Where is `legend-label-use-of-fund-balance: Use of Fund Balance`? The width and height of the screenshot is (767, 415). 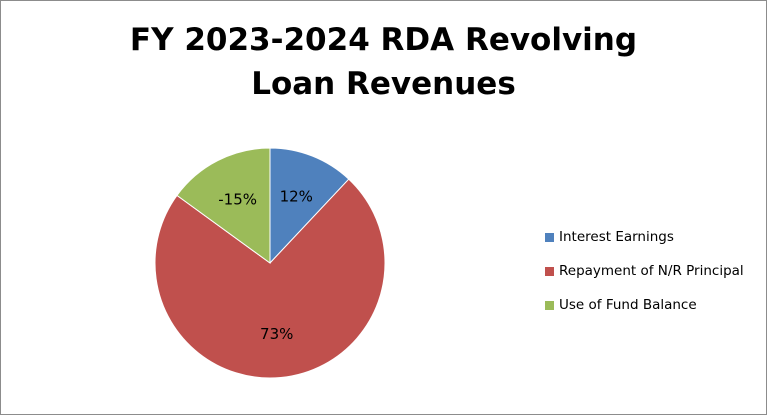
legend-label-use-of-fund-balance: Use of Fund Balance is located at coordinates (628, 305).